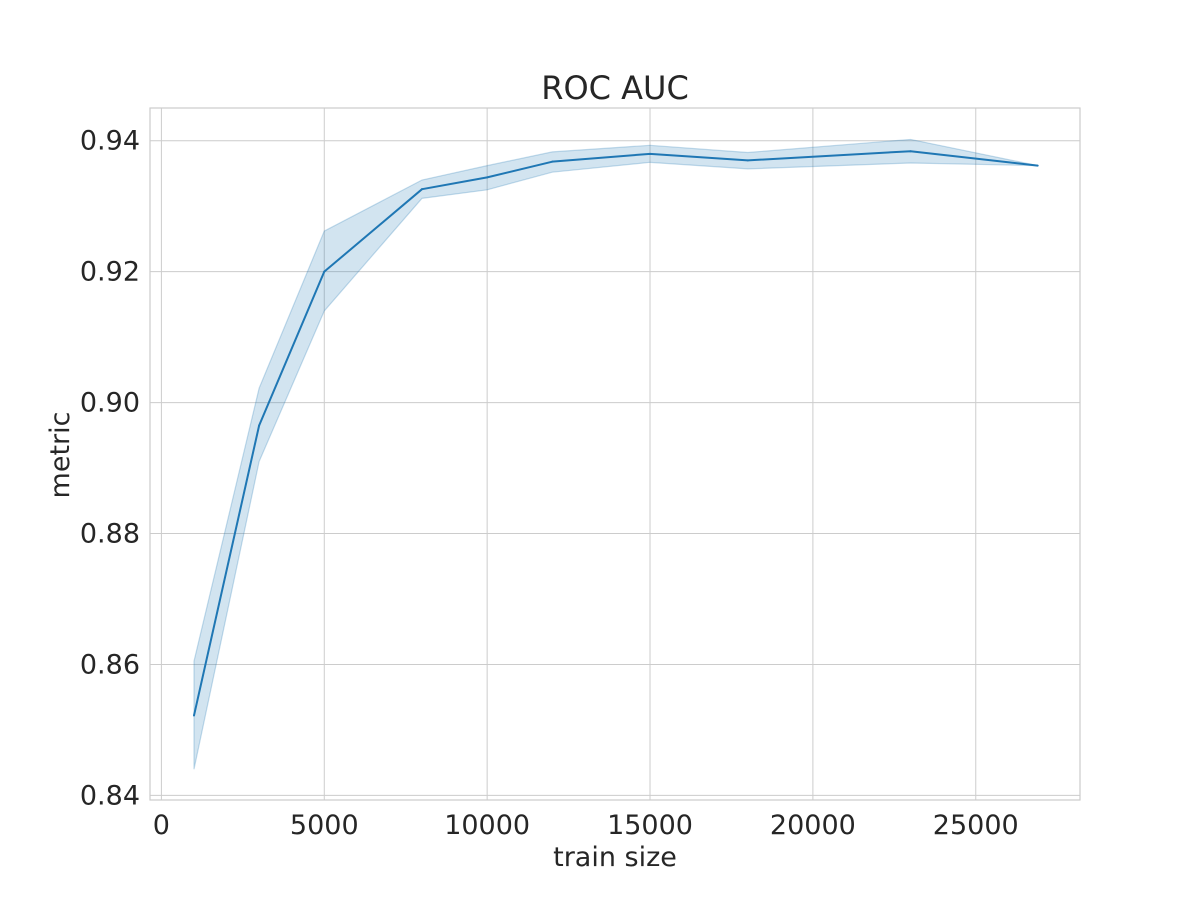 This screenshot has height=900, width=1200. Describe the element at coordinates (615, 857) in the screenshot. I see `x-axis-label: train size` at that location.